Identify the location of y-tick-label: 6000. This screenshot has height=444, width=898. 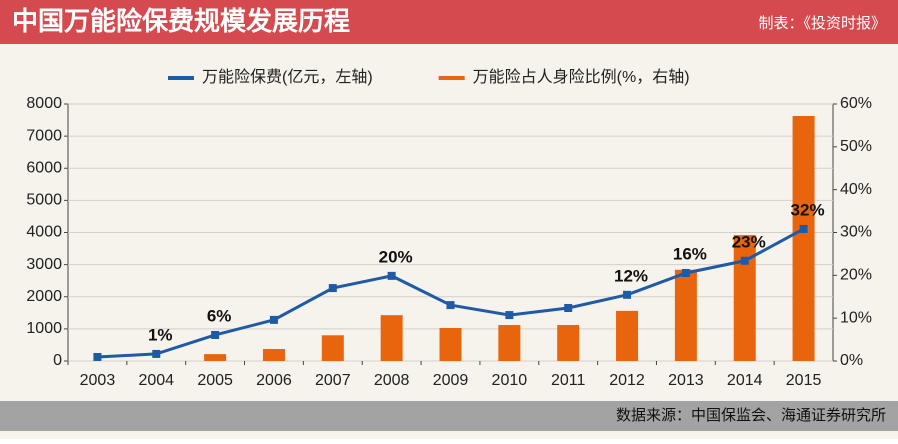
(44, 167).